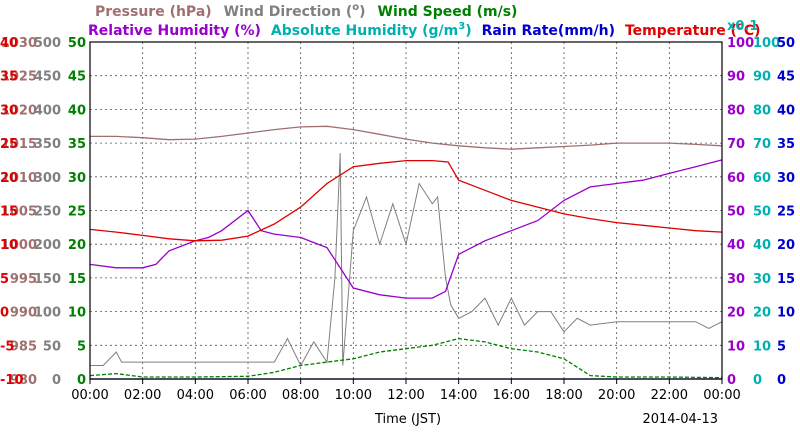  Describe the element at coordinates (458, 395) in the screenshot. I see `x-tick-label: 14:00` at that location.